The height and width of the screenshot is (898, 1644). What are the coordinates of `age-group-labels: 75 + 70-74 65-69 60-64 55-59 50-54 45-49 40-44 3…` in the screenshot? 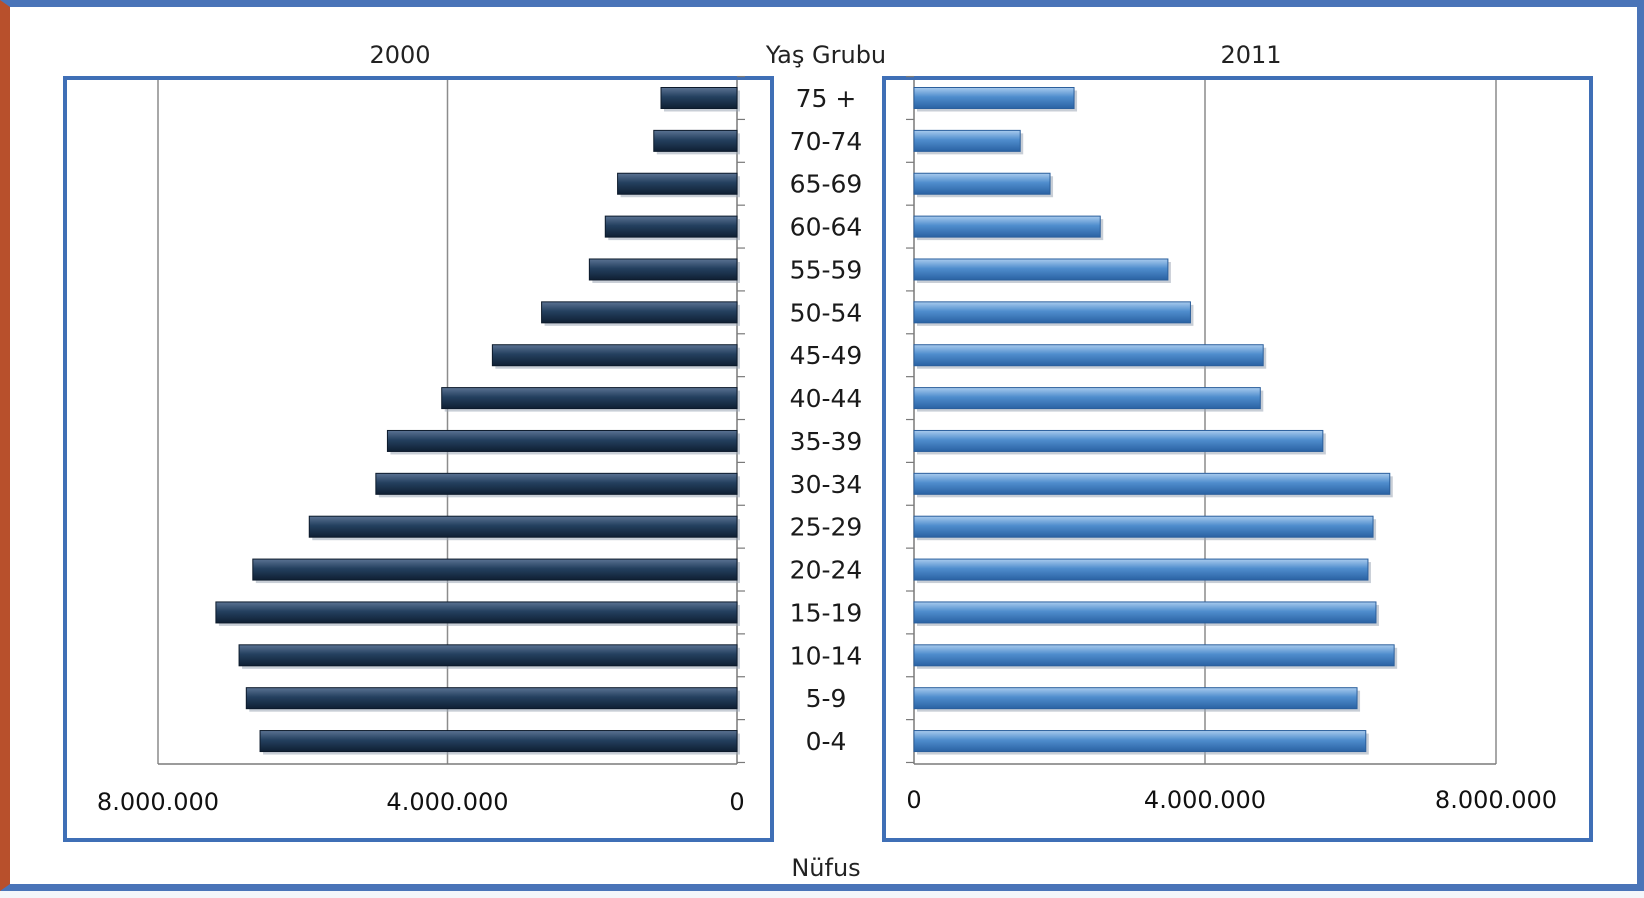 It's located at (826, 420).